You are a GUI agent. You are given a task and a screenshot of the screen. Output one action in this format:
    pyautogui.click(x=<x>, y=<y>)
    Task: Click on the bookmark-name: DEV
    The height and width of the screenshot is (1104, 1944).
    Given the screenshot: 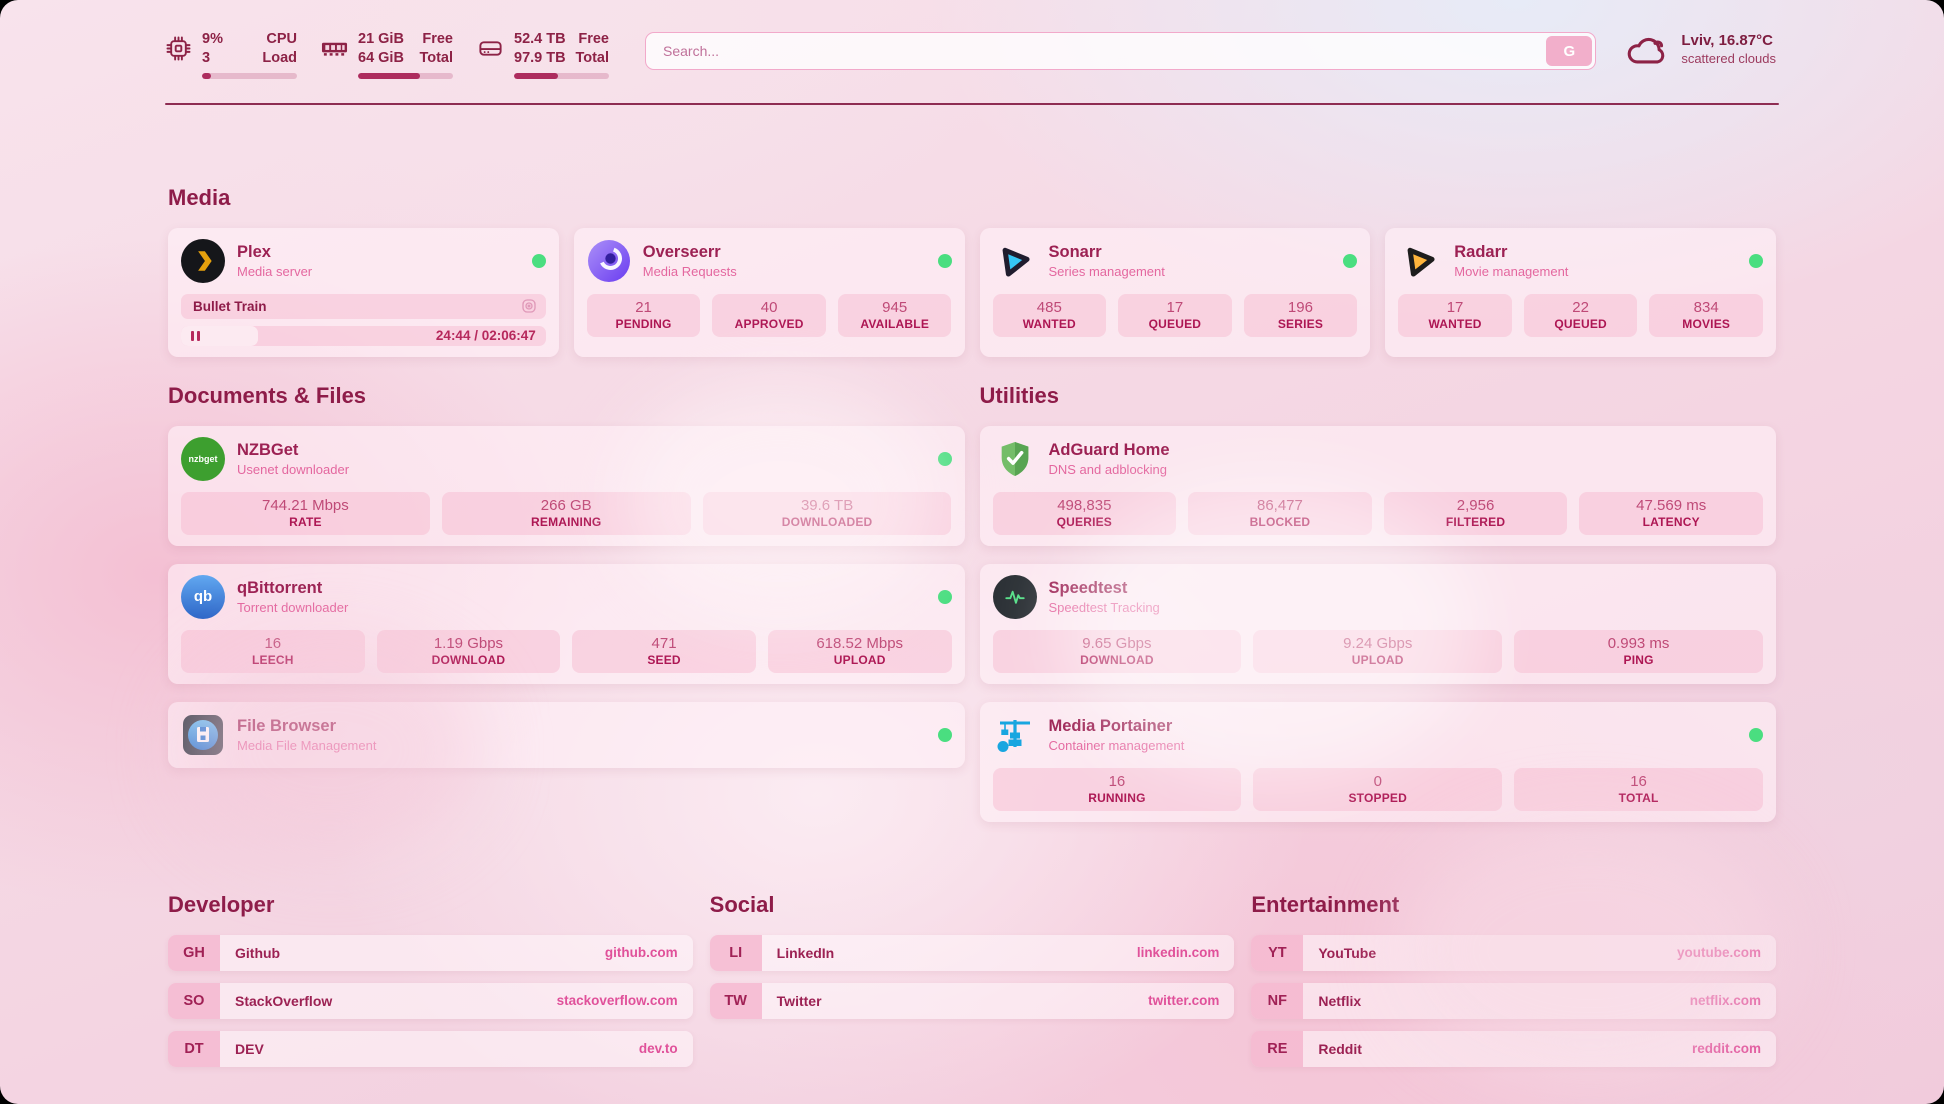 What is the action you would take?
    pyautogui.click(x=249, y=1048)
    